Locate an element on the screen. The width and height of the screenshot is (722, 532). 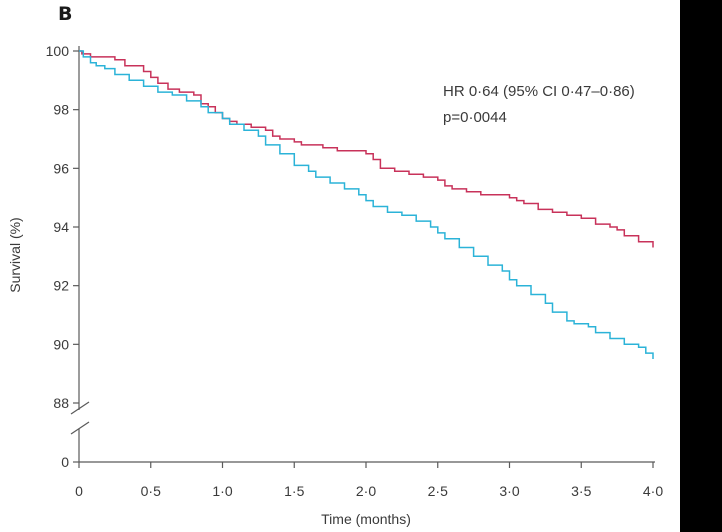
y-tick-label-100: 100 is located at coordinates (58, 51).